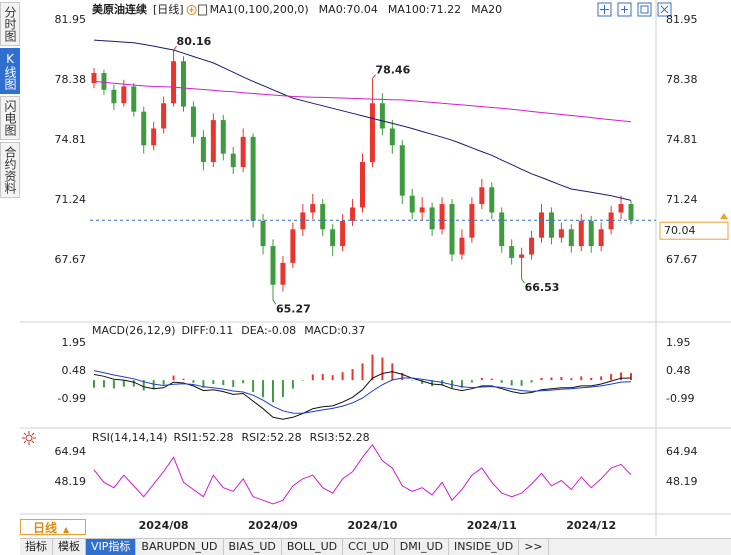  What do you see at coordinates (69, 547) in the screenshot?
I see `indicator-tab: 模板` at bounding box center [69, 547].